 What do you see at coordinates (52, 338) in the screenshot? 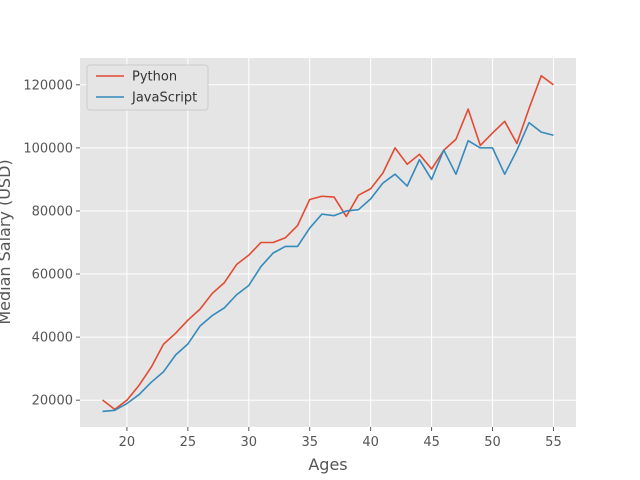
I see `y-tick-label-40000: 40000` at bounding box center [52, 338].